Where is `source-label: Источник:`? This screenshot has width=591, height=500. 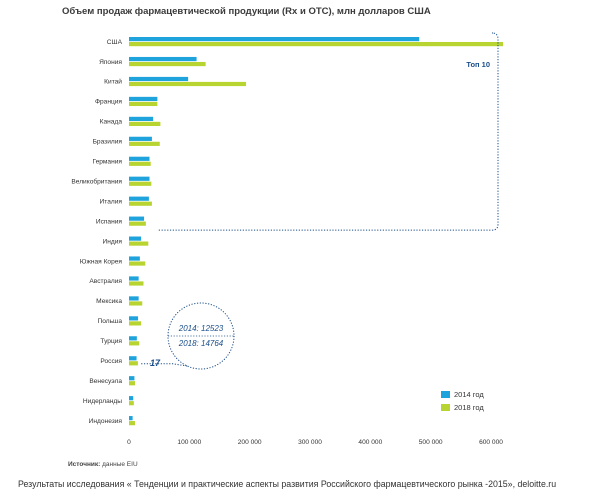
source-label: Источник: is located at coordinates (84, 464).